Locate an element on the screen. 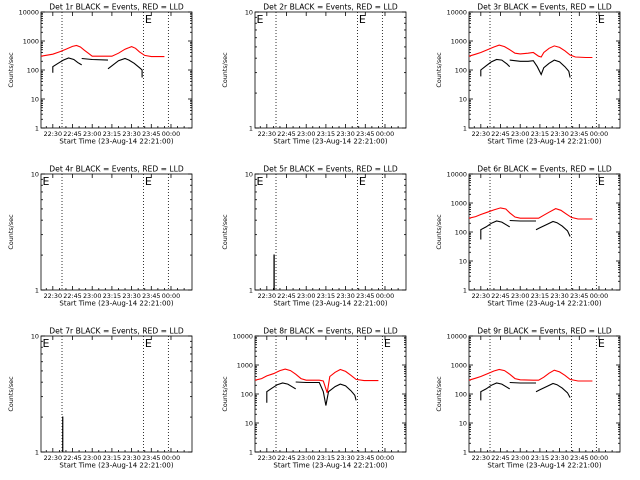 The height and width of the screenshot is (480, 640). chart-title: Det 1r BLACK = Events, RED = LLD is located at coordinates (116, 7).